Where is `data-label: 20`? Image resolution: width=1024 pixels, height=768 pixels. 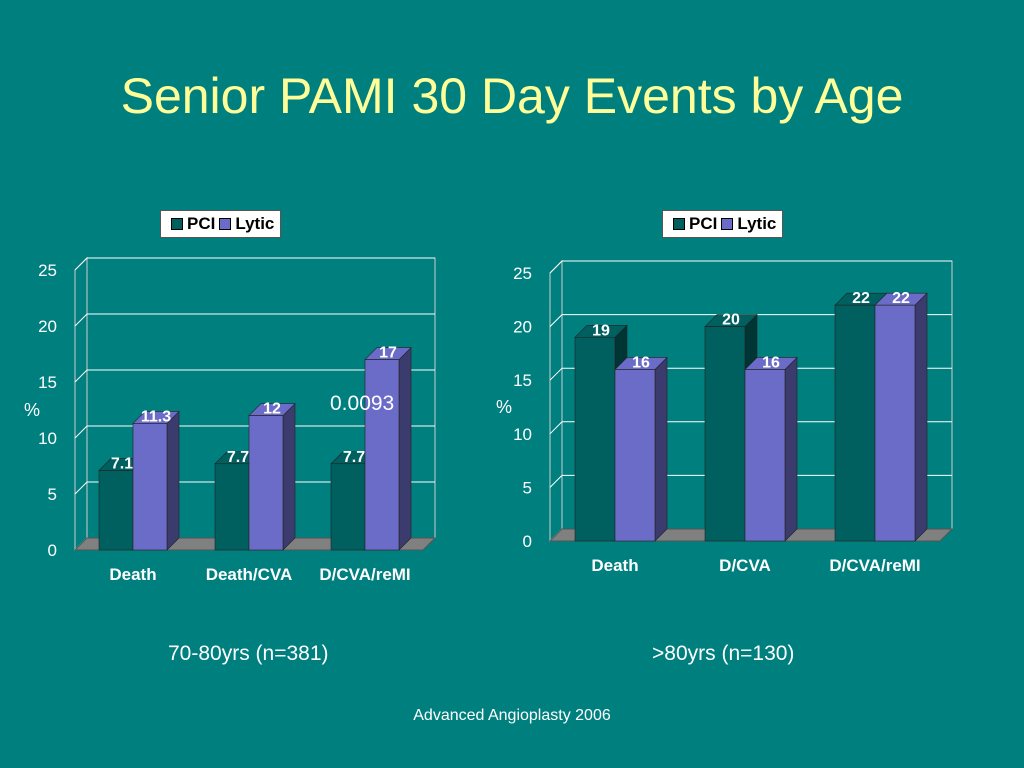
data-label: 20 is located at coordinates (731, 320).